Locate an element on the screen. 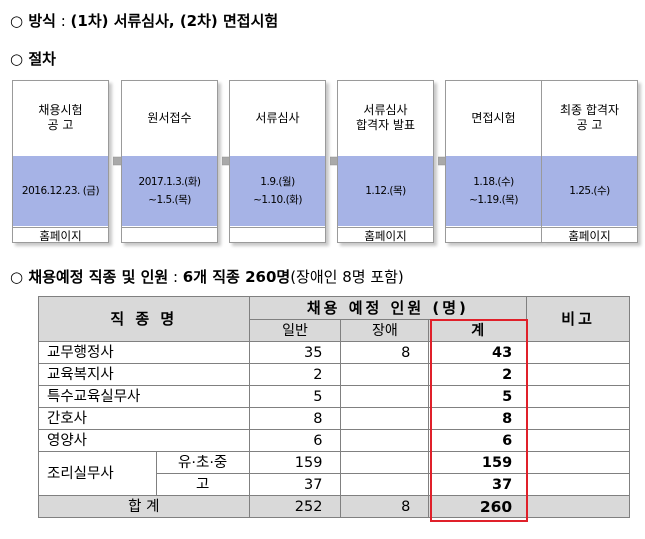 Image resolution: width=645 pixels, height=539 pixels. cell-total: 8 is located at coordinates (478, 418).